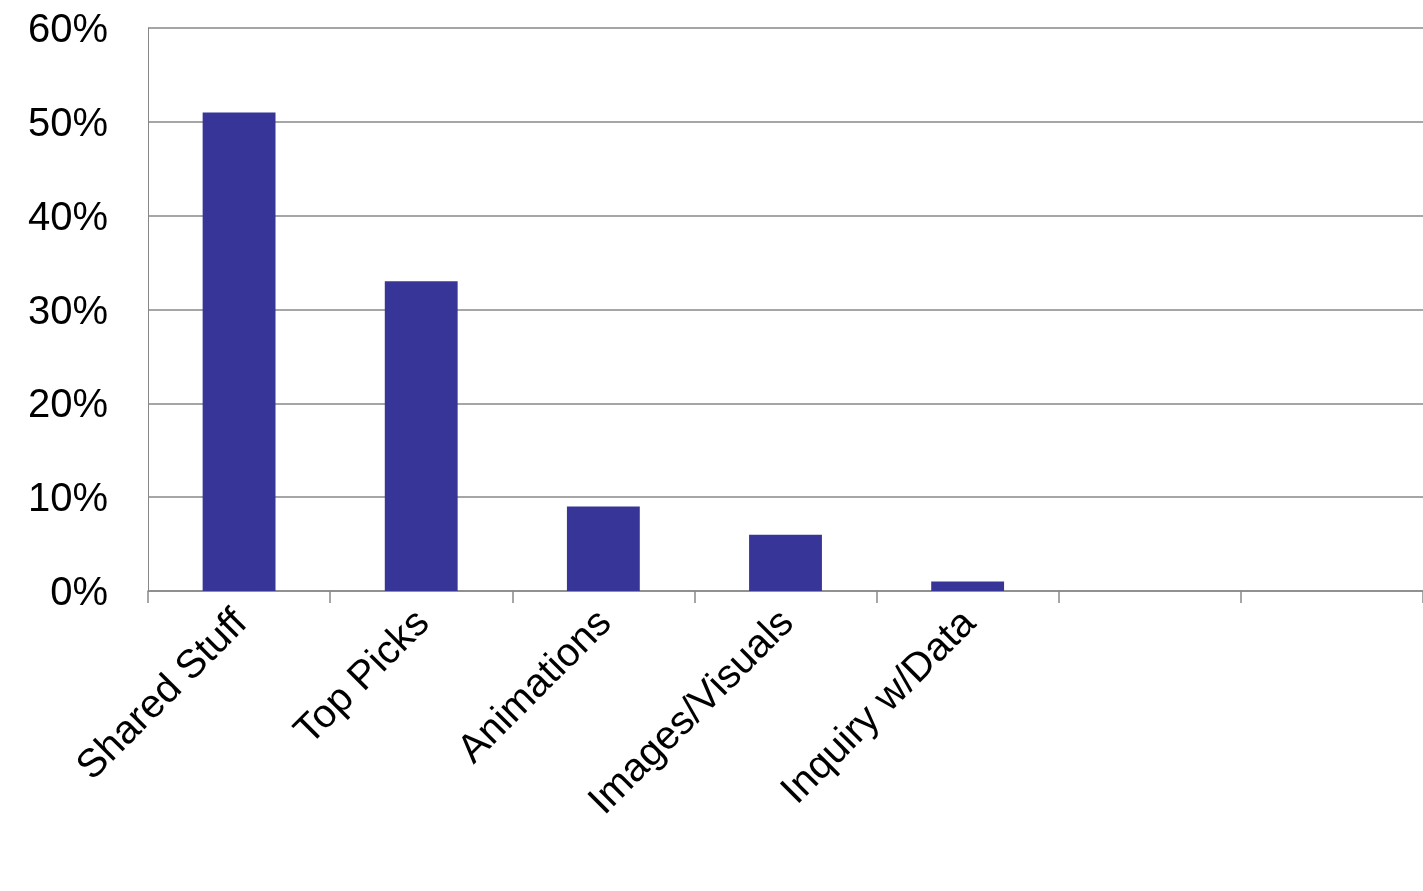 The height and width of the screenshot is (891, 1423). I want to click on y-tick-label: 60%, so click(67, 28).